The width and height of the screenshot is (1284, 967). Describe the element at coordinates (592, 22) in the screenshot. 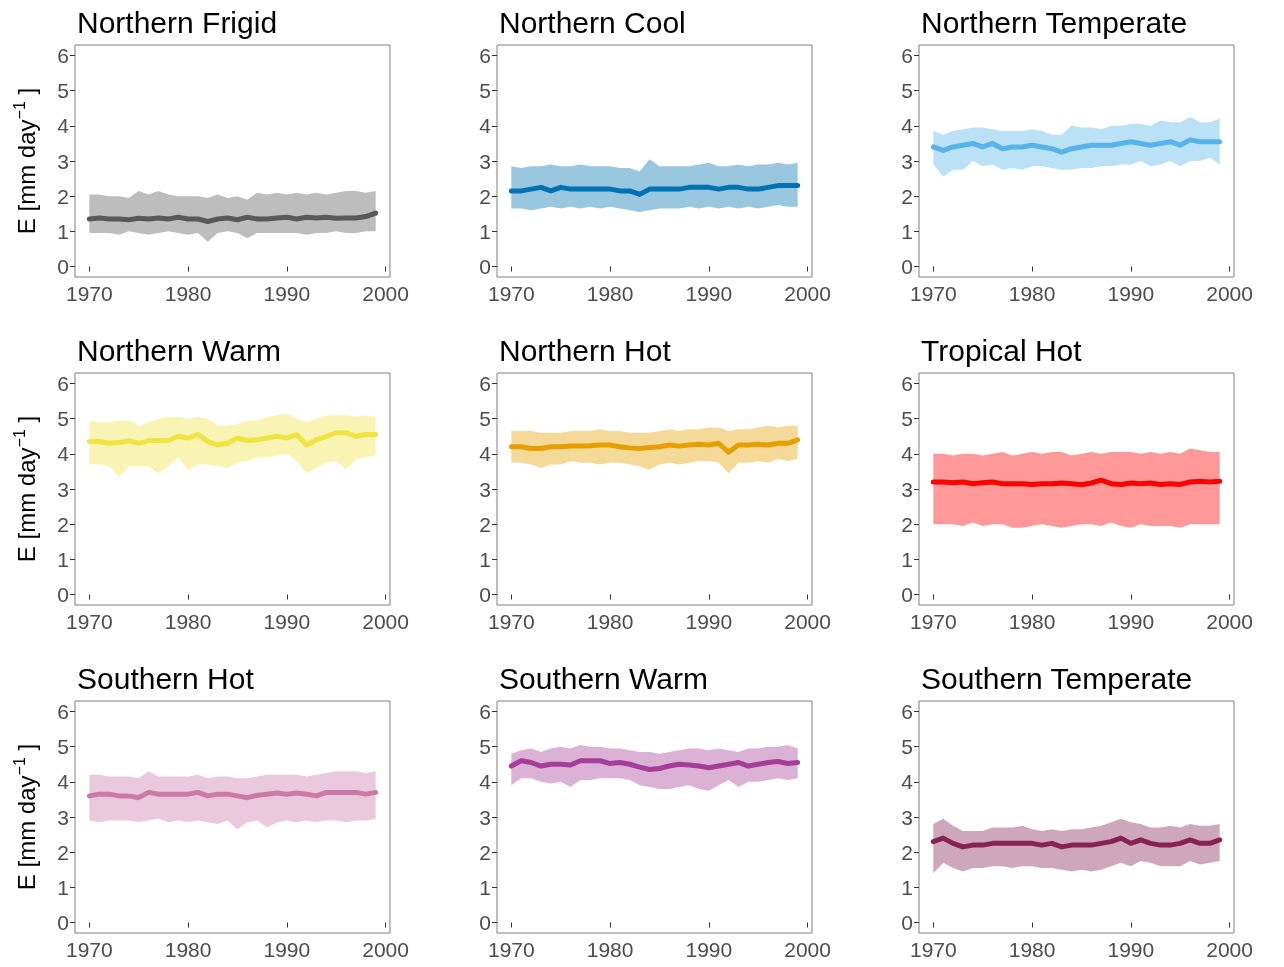

I see `chart-title: Northern Cool` at that location.